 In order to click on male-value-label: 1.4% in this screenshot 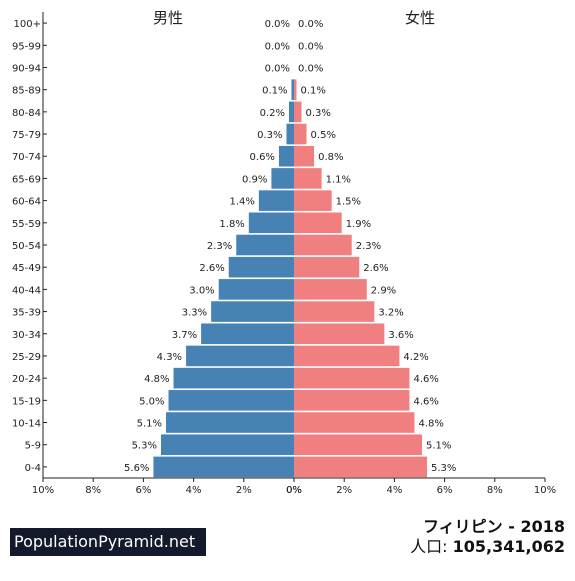, I will do `click(241, 202)`.